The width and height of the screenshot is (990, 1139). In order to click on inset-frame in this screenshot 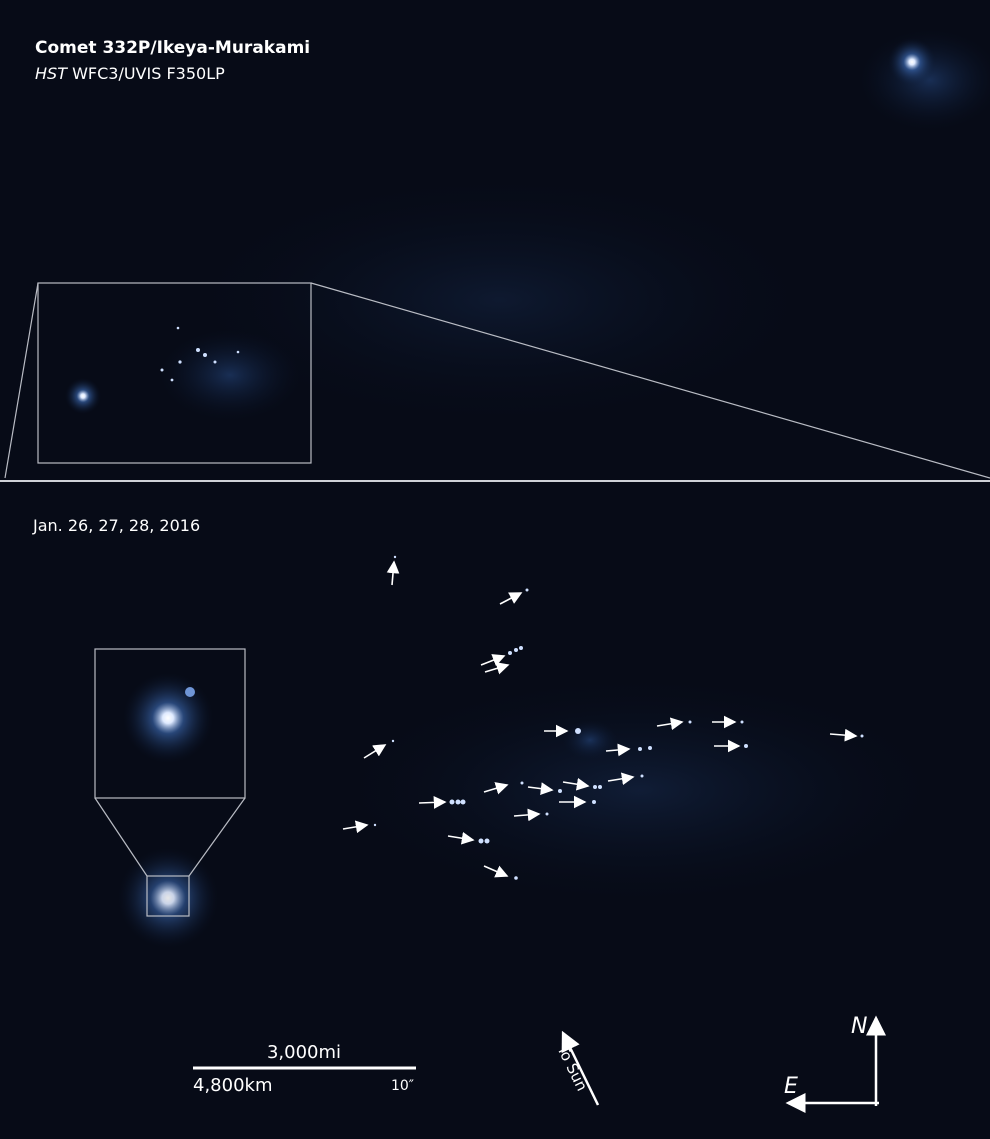, I will do `click(174, 373)`.